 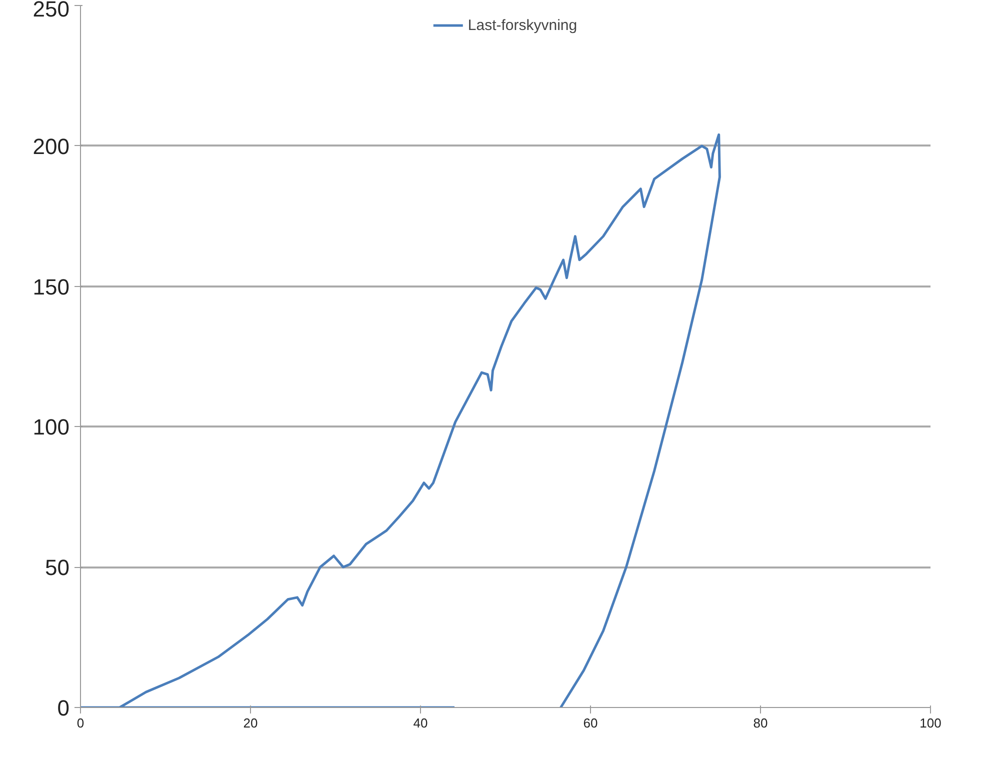 What do you see at coordinates (420, 723) in the screenshot?
I see `x-tick-label: 40` at bounding box center [420, 723].